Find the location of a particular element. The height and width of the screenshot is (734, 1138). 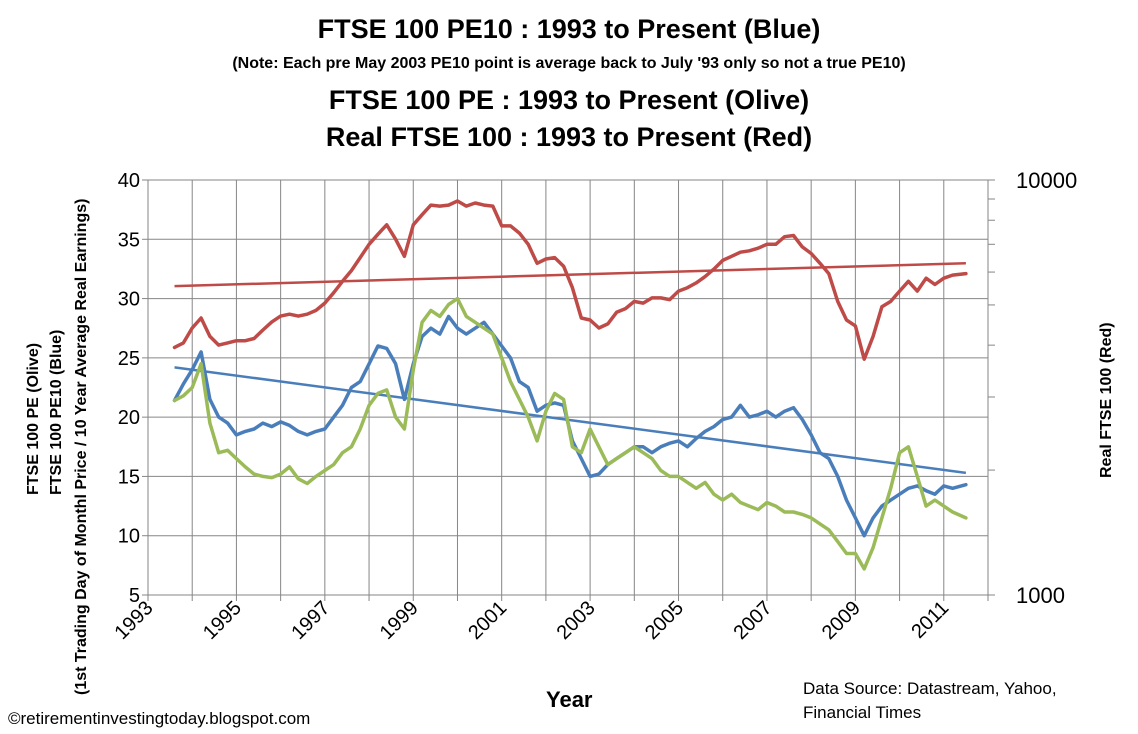

chart-title: FTSE 100 PE10 : 1993 to Present (Blue) is located at coordinates (569, 29).